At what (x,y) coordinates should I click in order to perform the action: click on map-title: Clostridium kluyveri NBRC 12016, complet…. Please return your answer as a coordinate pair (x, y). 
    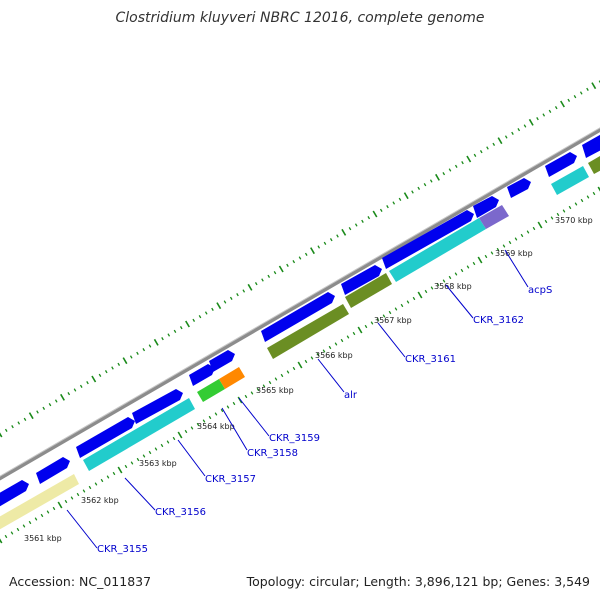
    Looking at the image, I should click on (300, 18).